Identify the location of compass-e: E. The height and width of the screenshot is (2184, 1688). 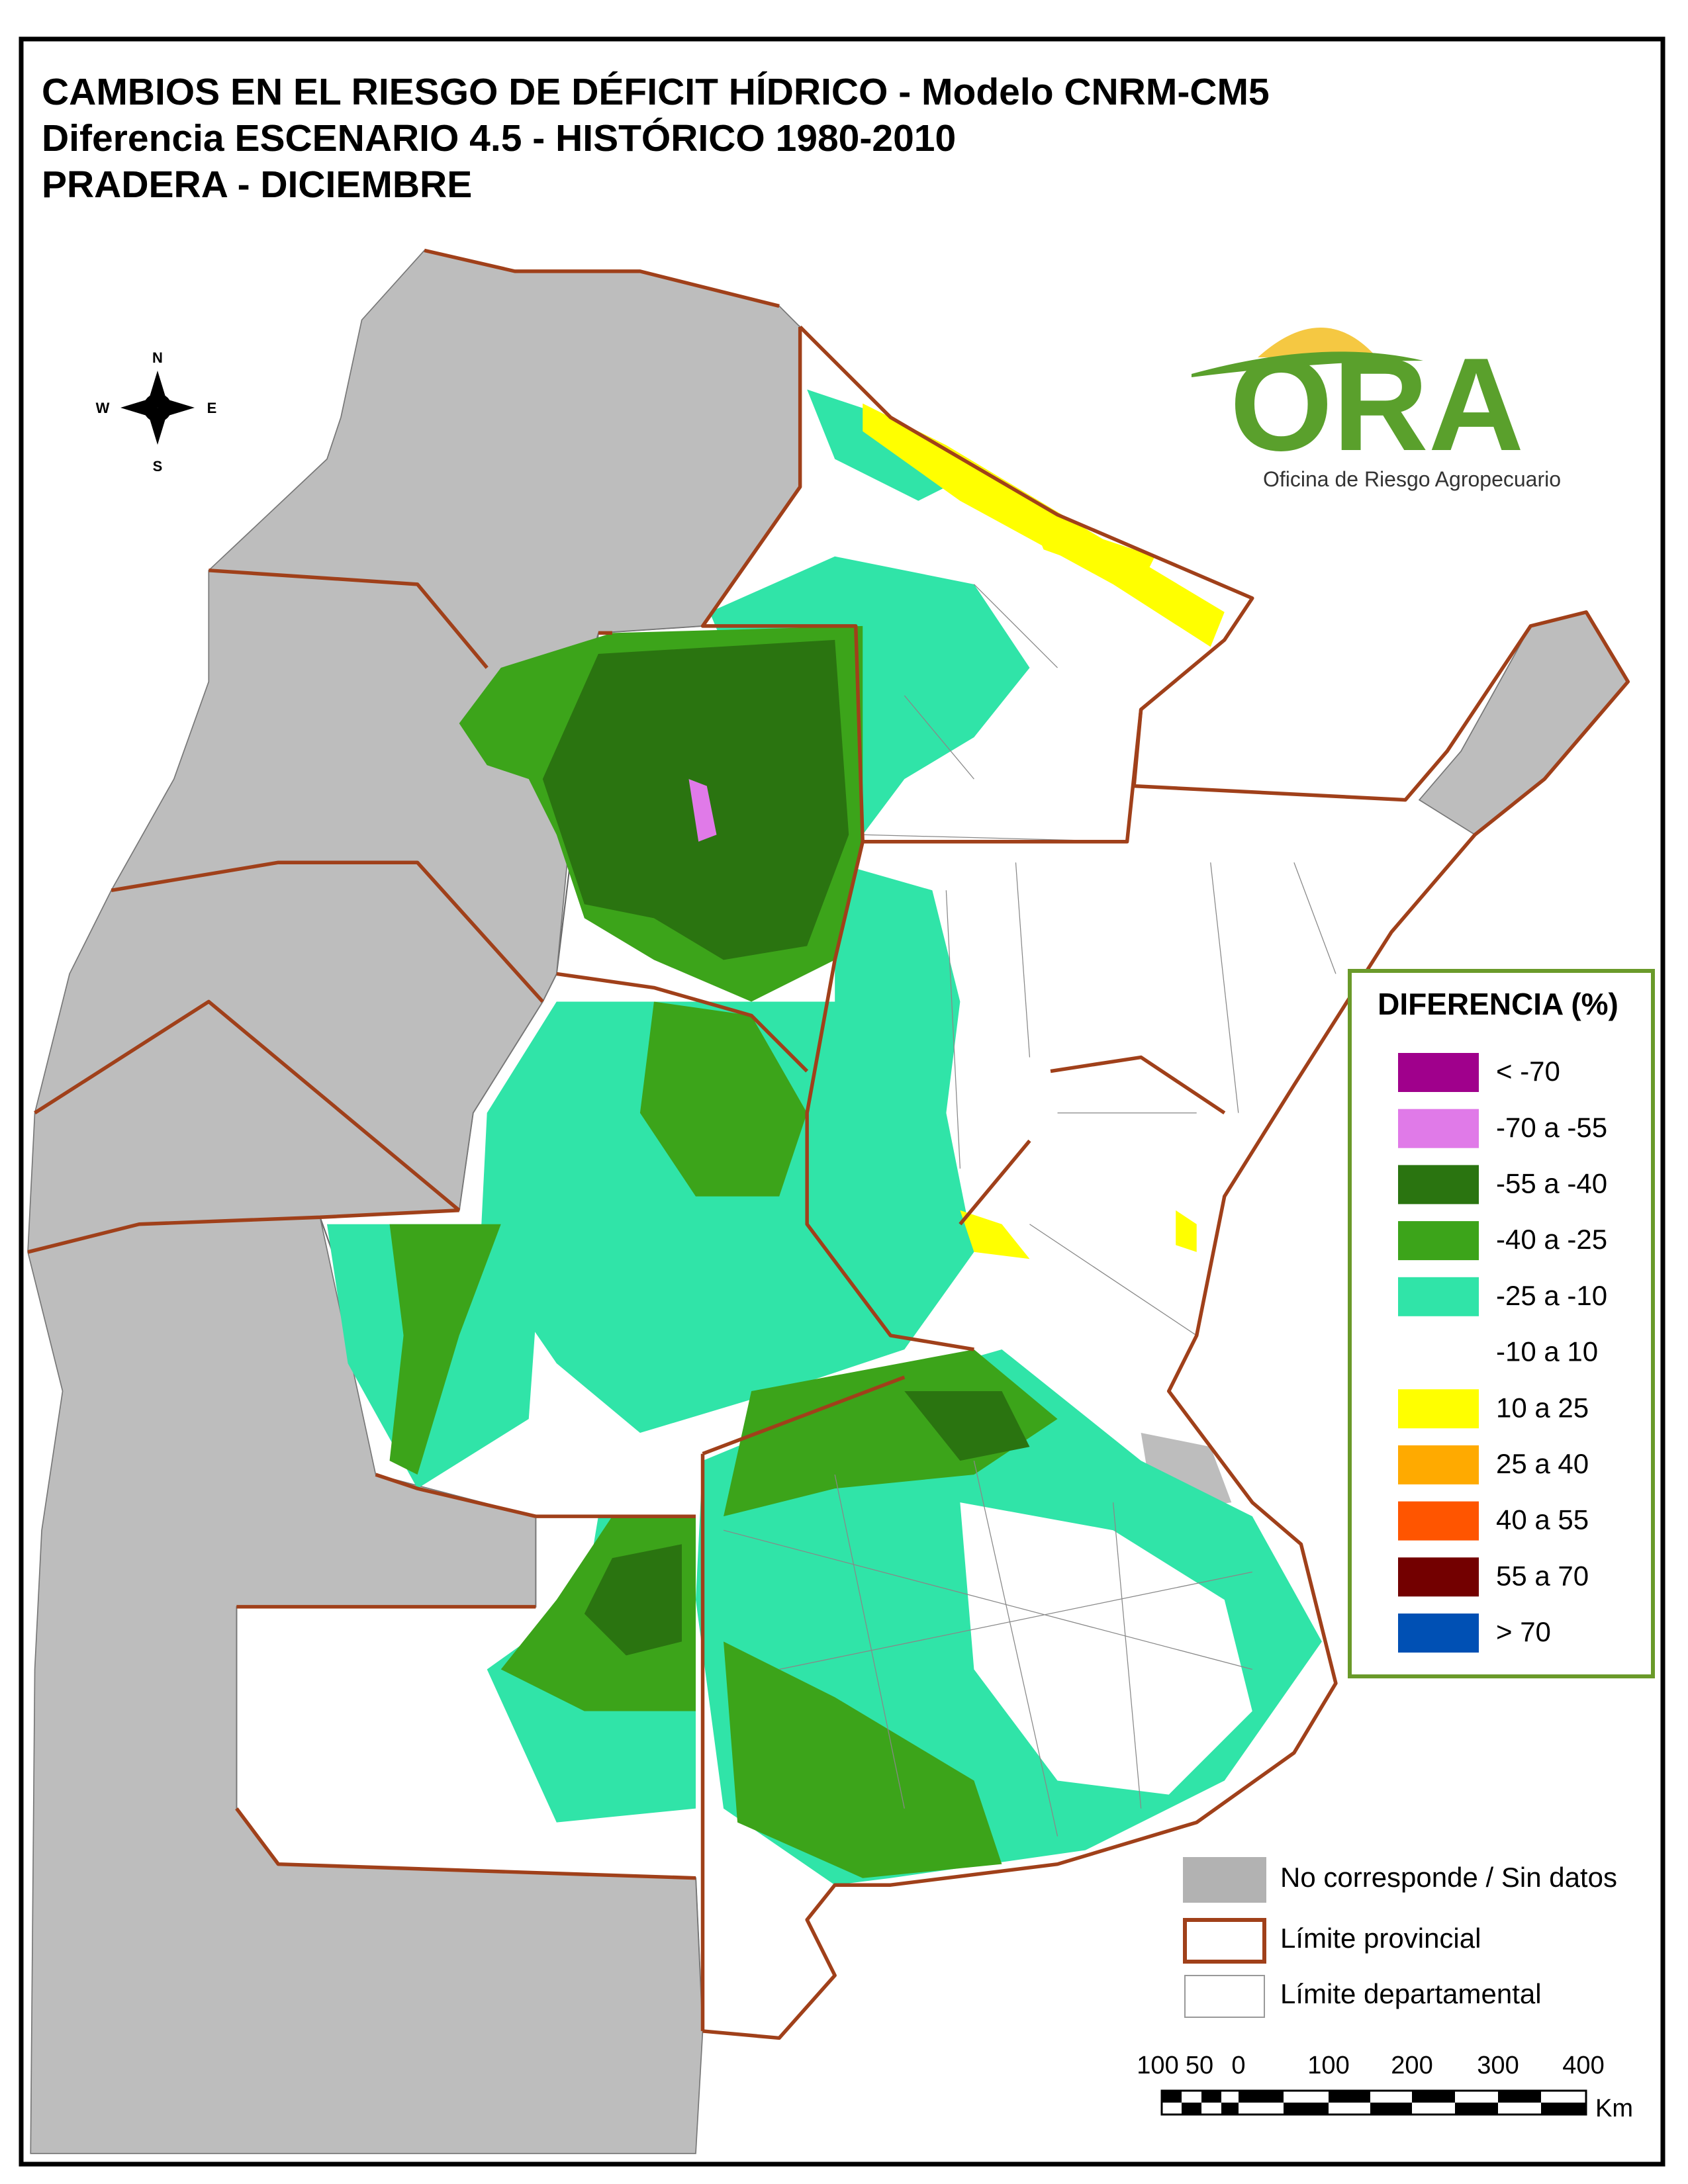
(212, 408).